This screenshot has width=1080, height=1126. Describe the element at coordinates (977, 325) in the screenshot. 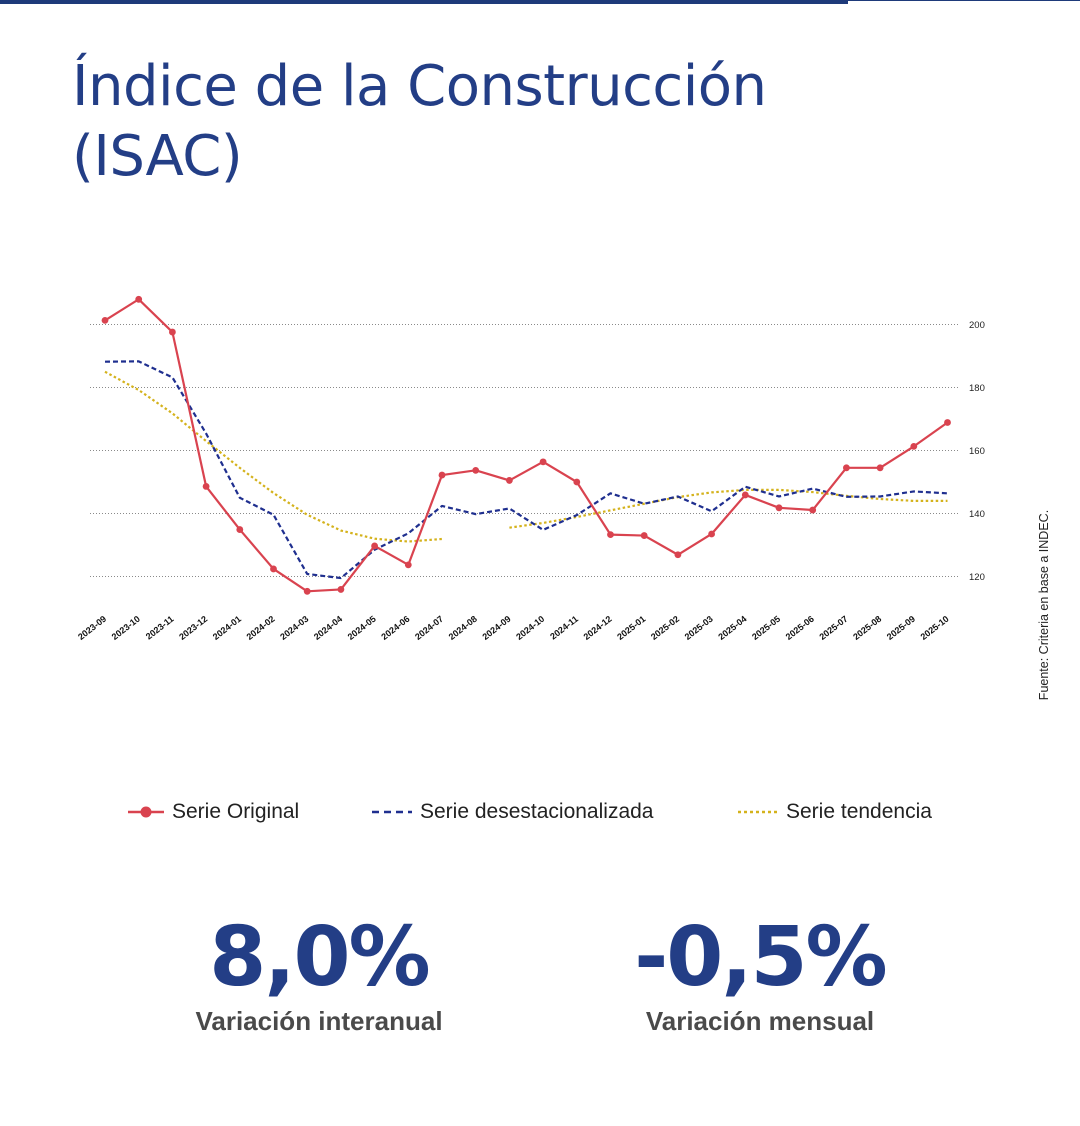

I see `y-tick-label: 200` at that location.